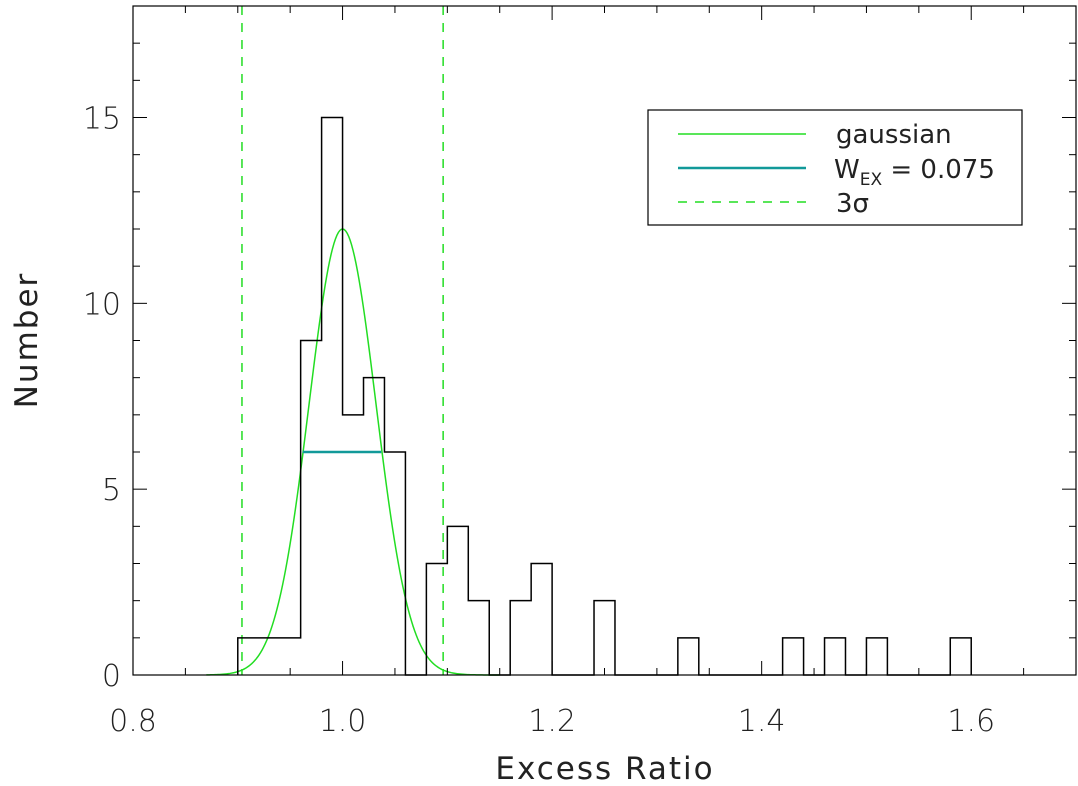 This screenshot has height=786, width=1078. Describe the element at coordinates (102, 398) in the screenshot. I see `y-tick-labels: 0 5 10 15` at that location.